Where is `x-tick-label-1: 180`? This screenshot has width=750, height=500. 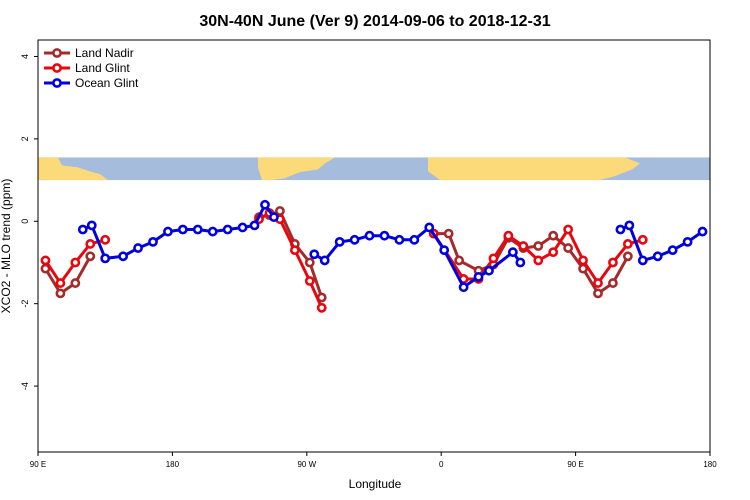
x-tick-label-1: 180 is located at coordinates (173, 464).